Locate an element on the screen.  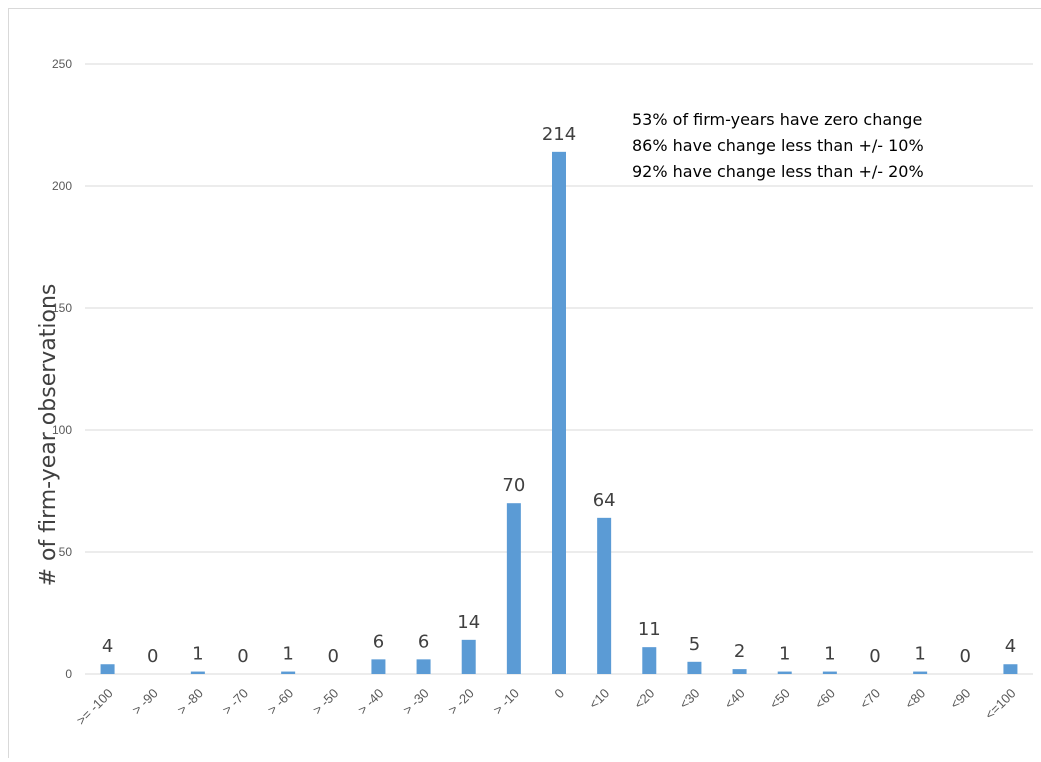
x-tick-label: <30 is located at coordinates (689, 699).